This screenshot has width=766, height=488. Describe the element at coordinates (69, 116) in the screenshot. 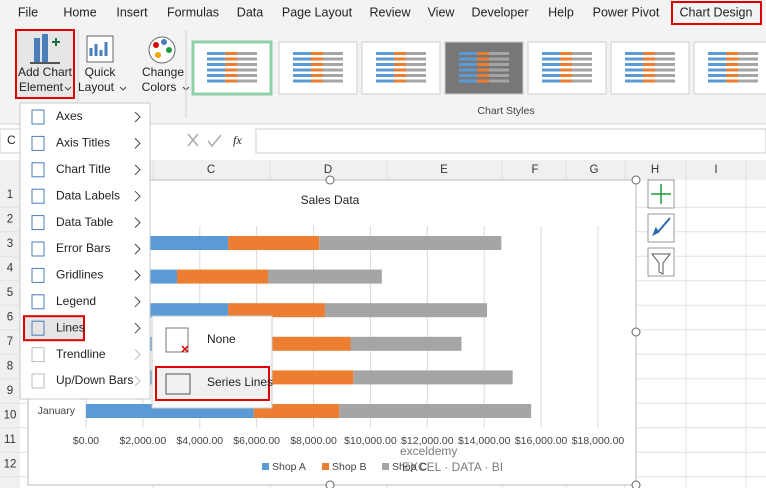

I see `menu-item: Axes` at that location.